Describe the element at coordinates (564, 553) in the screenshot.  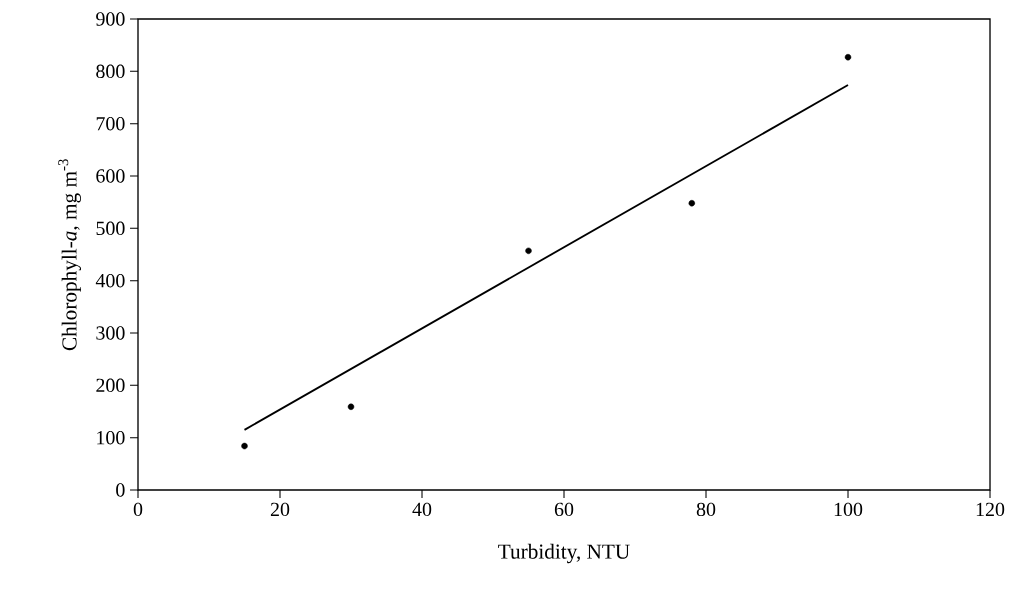
I see `x-axis-title: Turbidity, NTU` at that location.